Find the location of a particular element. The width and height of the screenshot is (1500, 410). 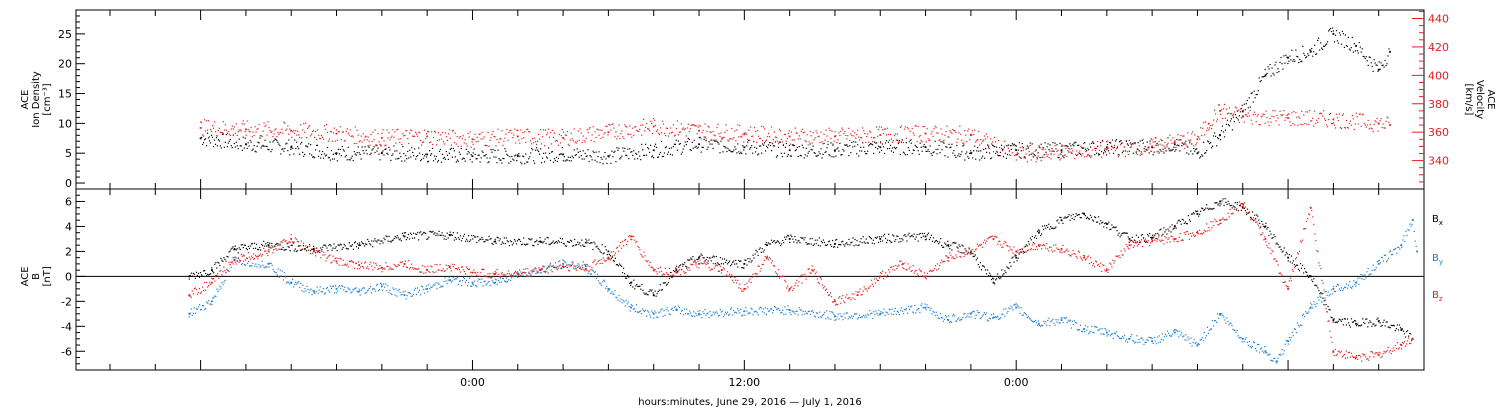

y-axis-label-left-top-line: [cm⁻³] is located at coordinates (47, 99).